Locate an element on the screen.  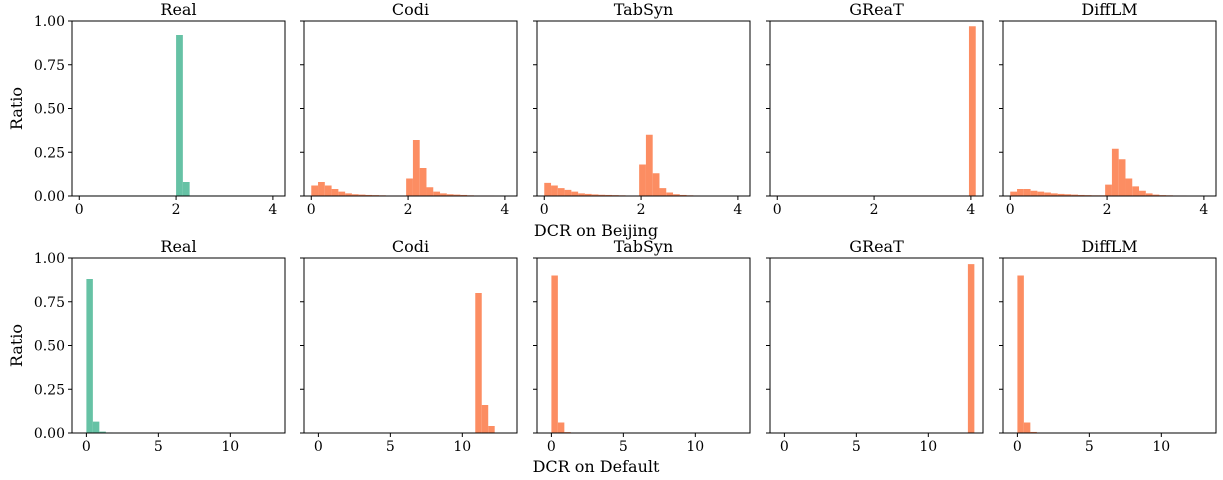
panel-codi-row-1: Codi 0 2 4 is located at coordinates (409, 109).